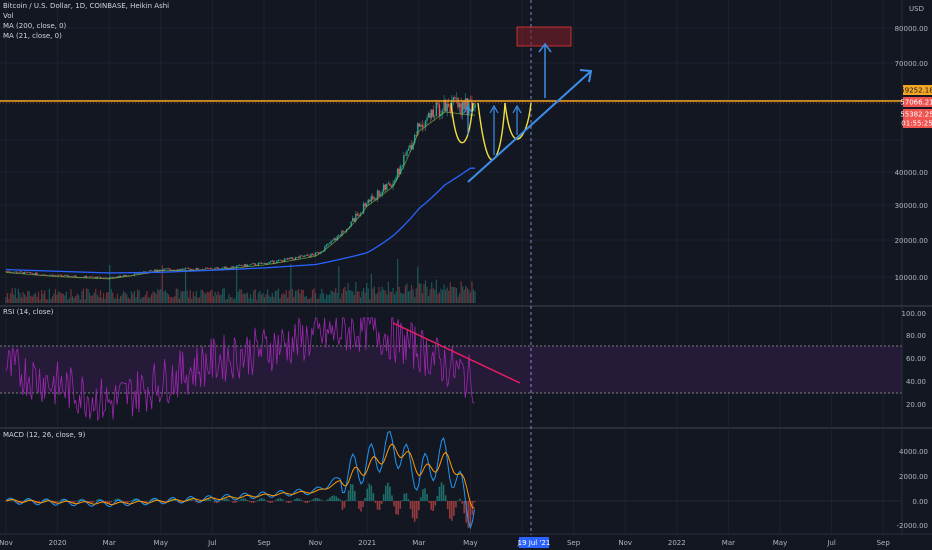  Describe the element at coordinates (911, 241) in the screenshot. I see `price-tick-label: 20000.00` at that location.